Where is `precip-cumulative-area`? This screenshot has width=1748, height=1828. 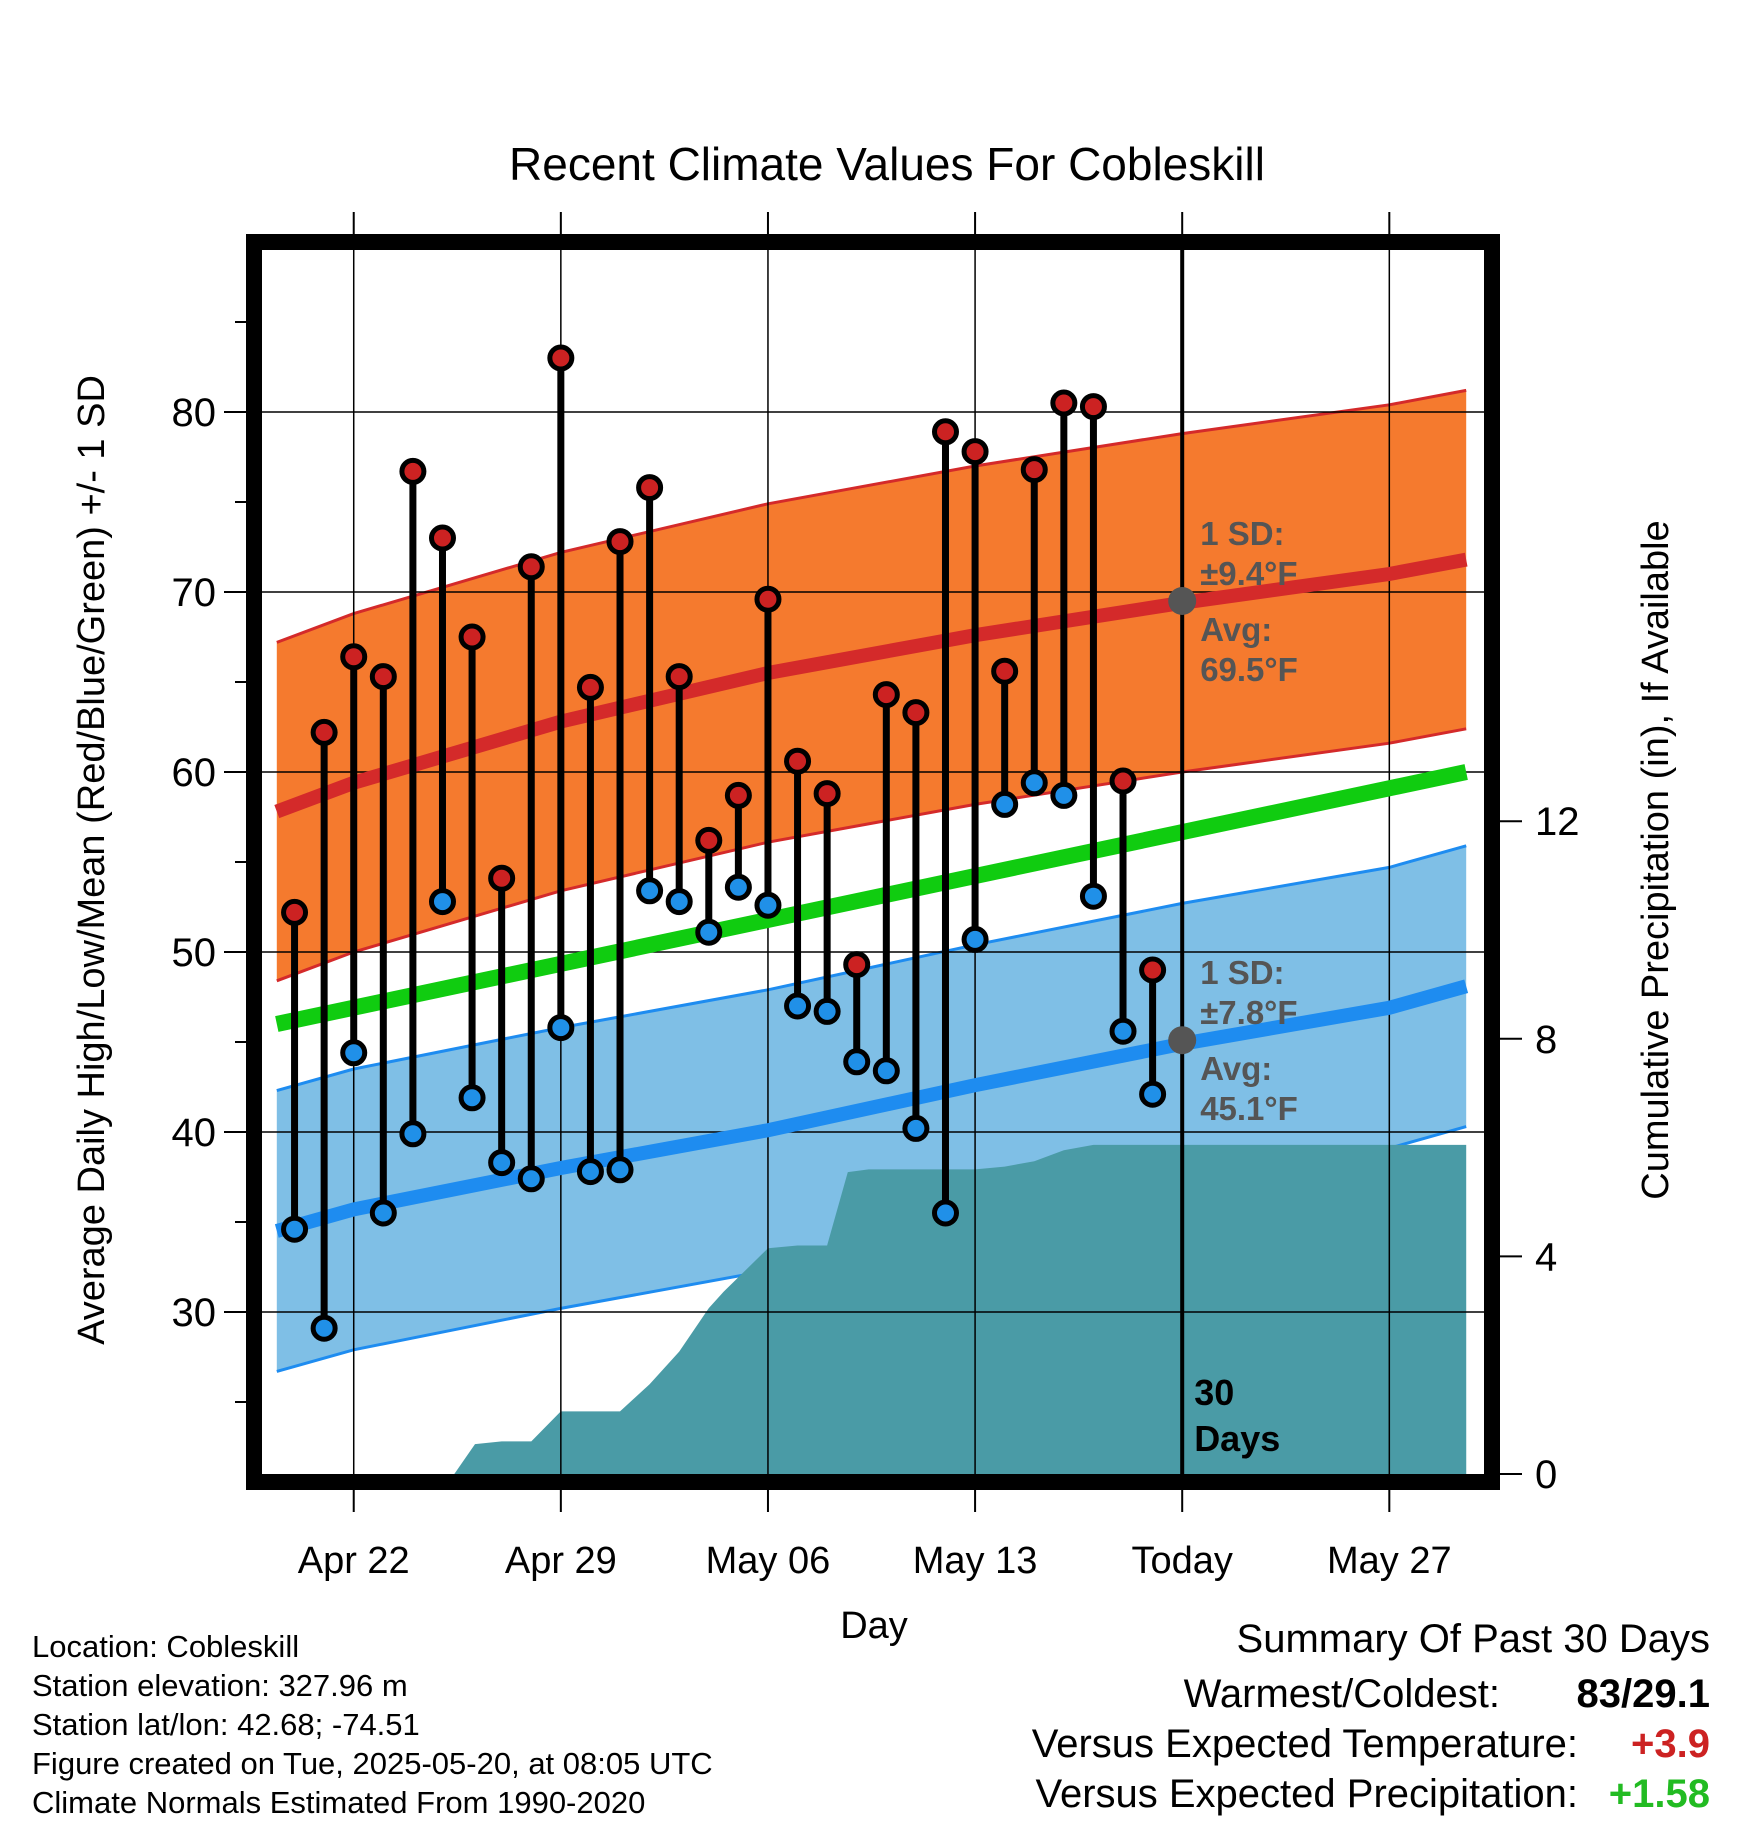
precip-cumulative-area is located at coordinates (960, 1309).